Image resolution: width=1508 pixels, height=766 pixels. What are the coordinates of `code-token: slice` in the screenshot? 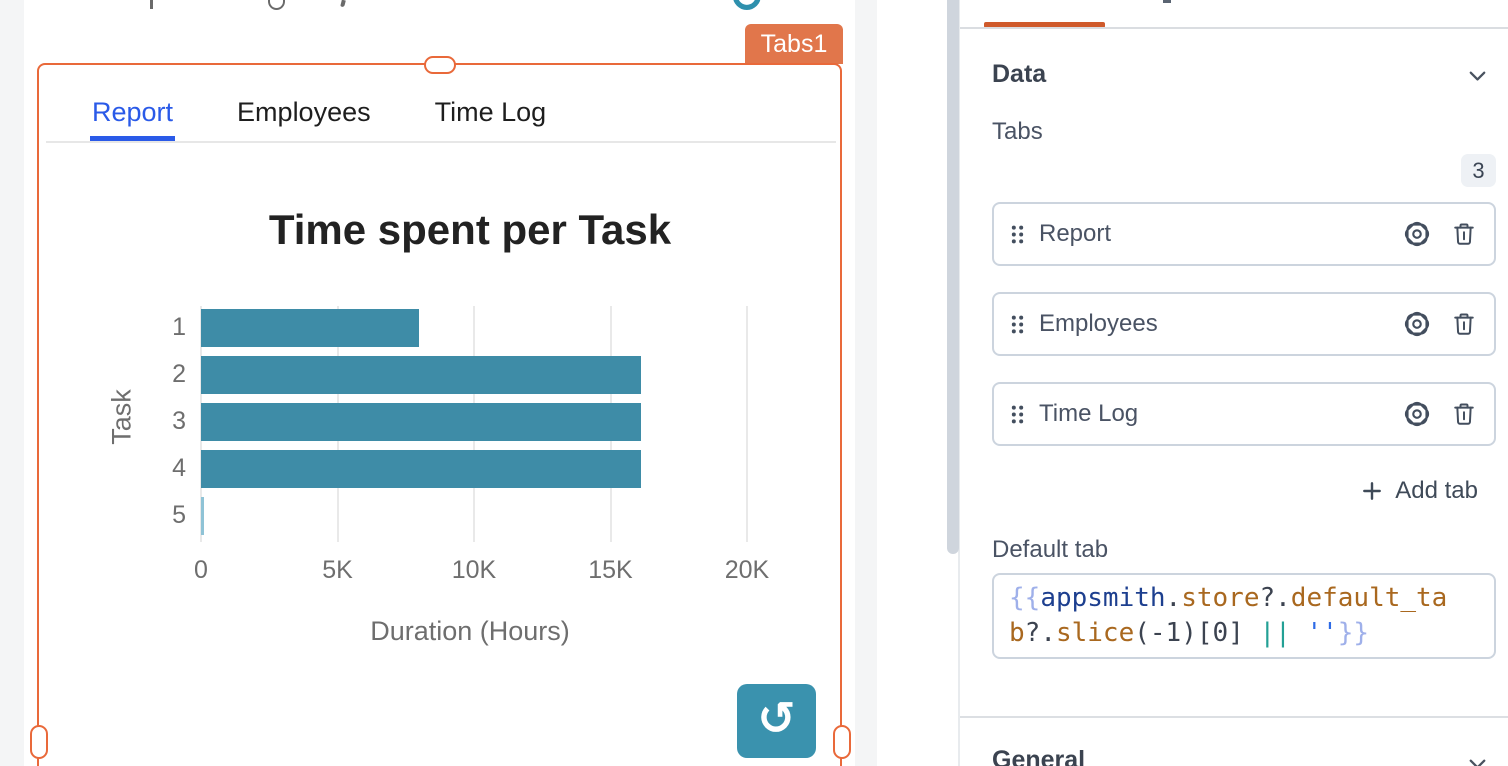 It's located at (1095, 633).